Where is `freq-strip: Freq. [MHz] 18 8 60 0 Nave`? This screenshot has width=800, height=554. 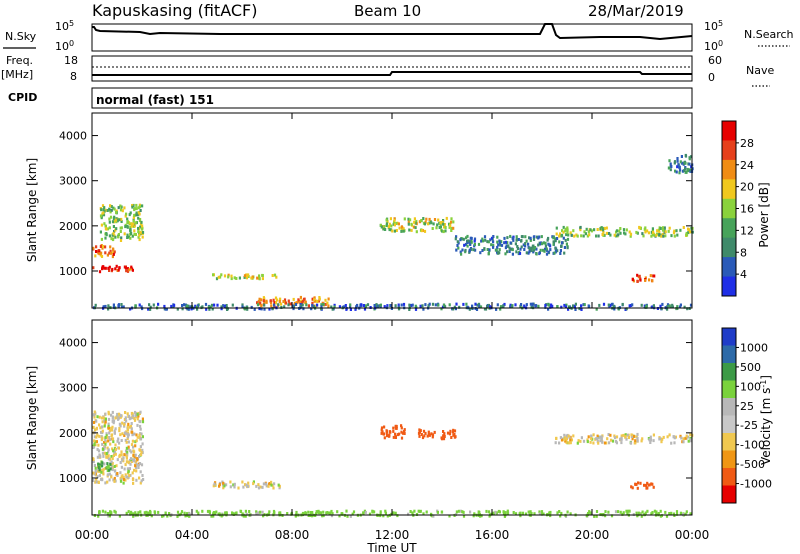 freq-strip: Freq. [MHz] 18 8 60 0 Nave is located at coordinates (387, 70).